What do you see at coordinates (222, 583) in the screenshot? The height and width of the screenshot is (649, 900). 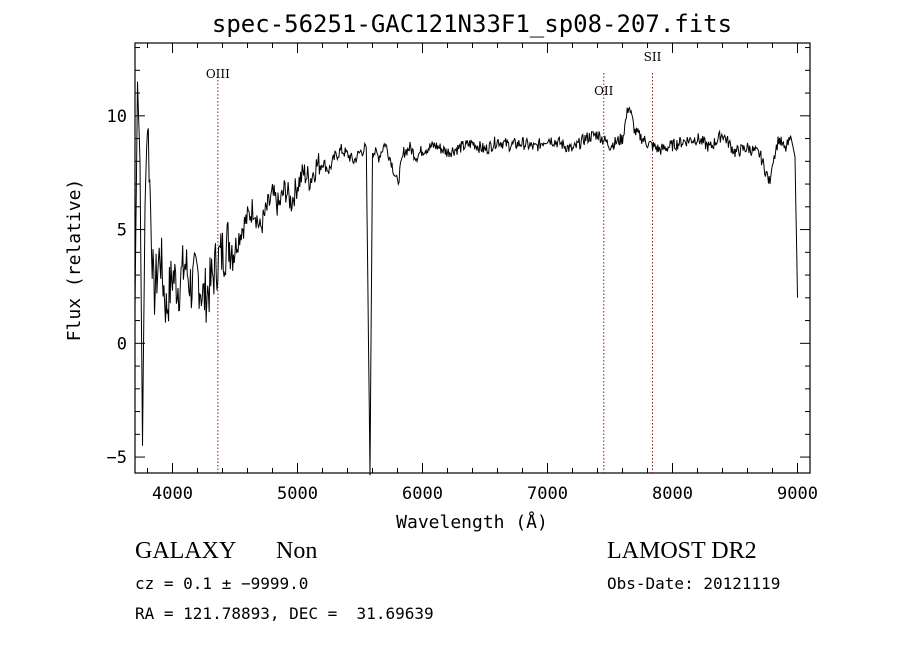 I see `redshift-readout: cz = 0.1 ± −9999.0` at bounding box center [222, 583].